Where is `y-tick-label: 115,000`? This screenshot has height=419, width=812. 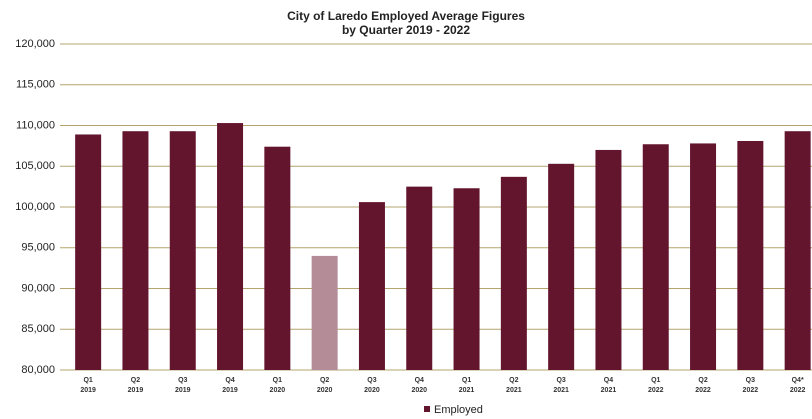
y-tick-label: 115,000 is located at coordinates (35, 85).